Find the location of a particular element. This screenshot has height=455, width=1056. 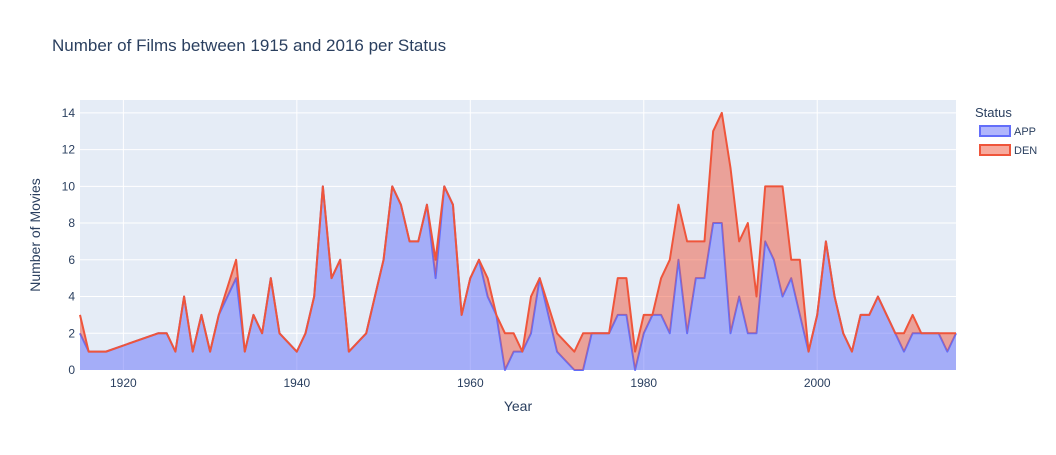

y-tick-label: 4 is located at coordinates (71, 297).